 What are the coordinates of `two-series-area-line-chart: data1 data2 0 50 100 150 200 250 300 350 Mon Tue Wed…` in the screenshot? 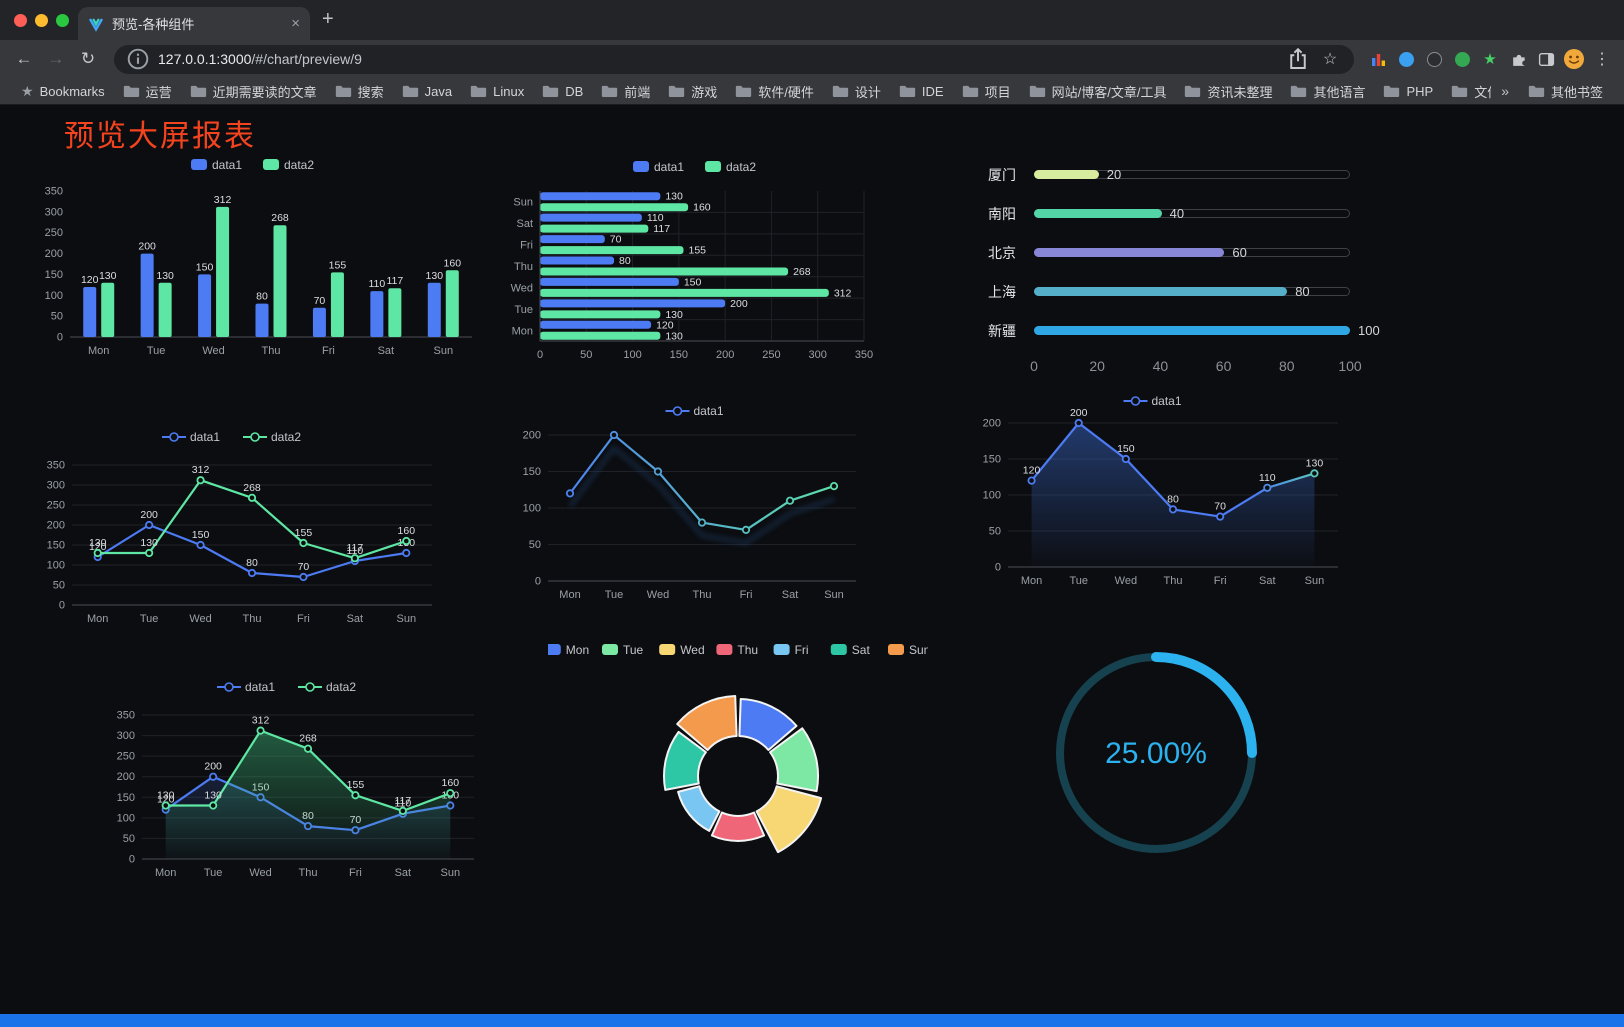 It's located at (291, 783).